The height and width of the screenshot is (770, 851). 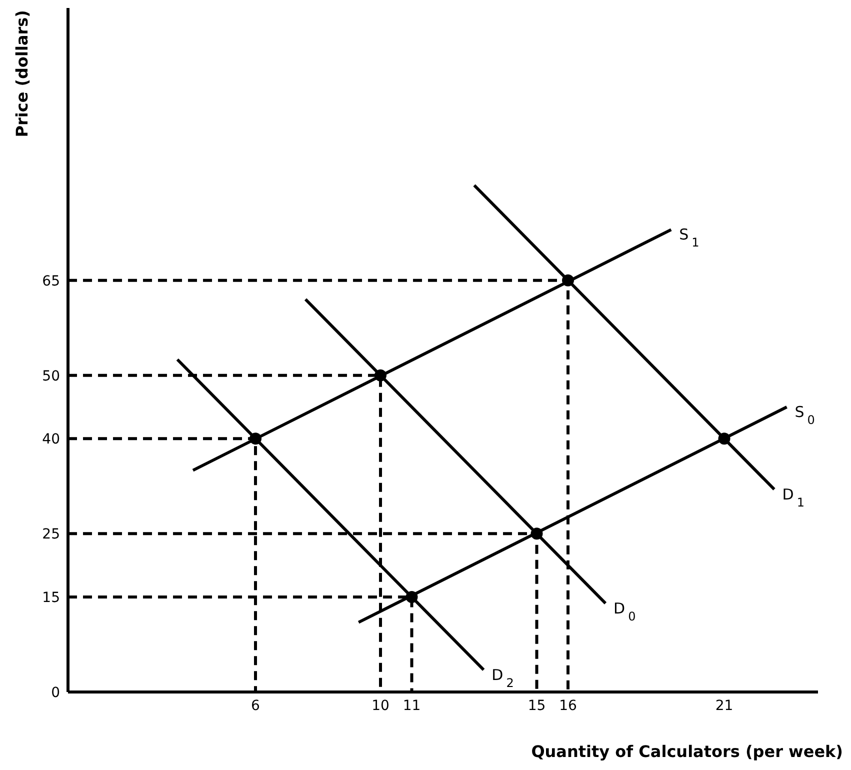 What do you see at coordinates (51, 534) in the screenshot?
I see `y-tick-label: 25` at bounding box center [51, 534].